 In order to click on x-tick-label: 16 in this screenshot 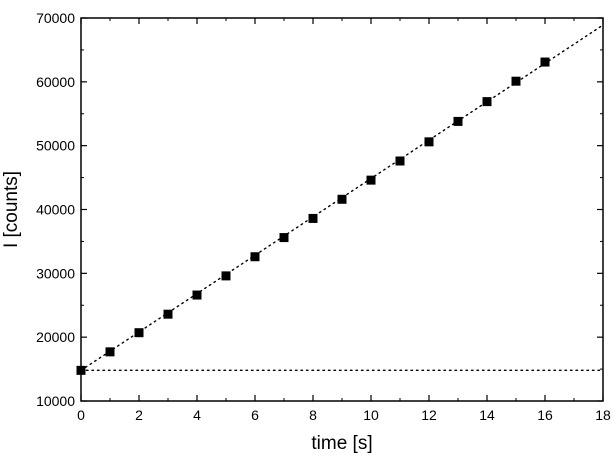, I will do `click(545, 415)`.